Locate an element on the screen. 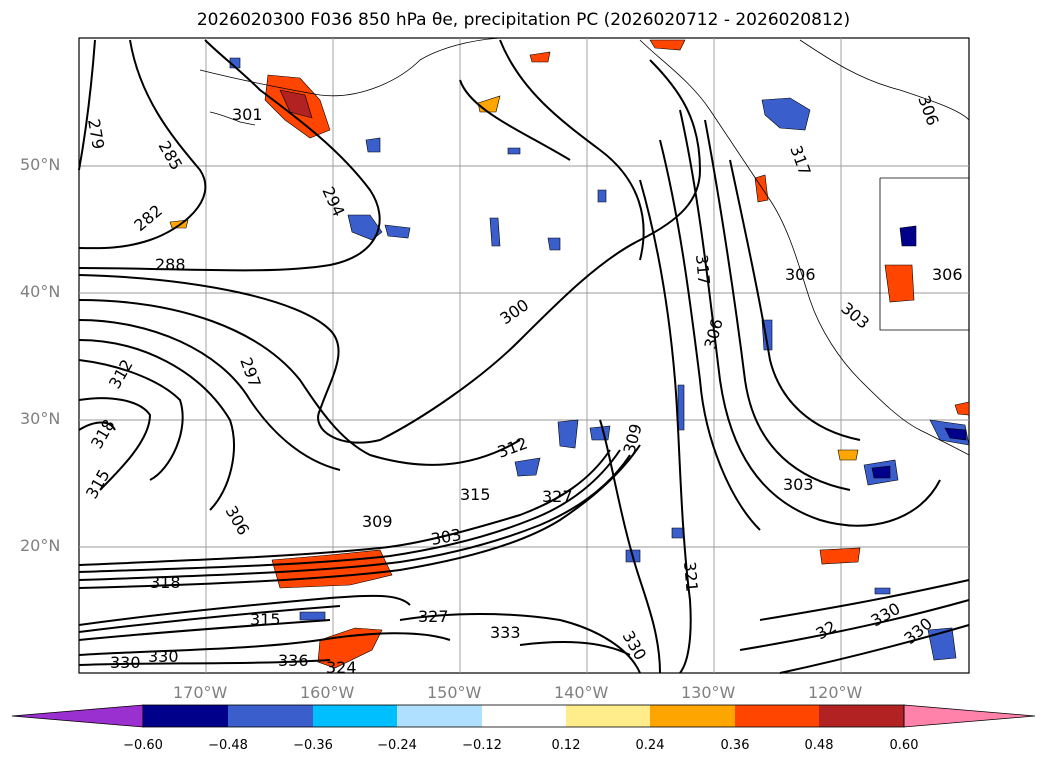 This screenshot has width=1047, height=767. colorbar-tick-label: −0.36 is located at coordinates (313, 745).